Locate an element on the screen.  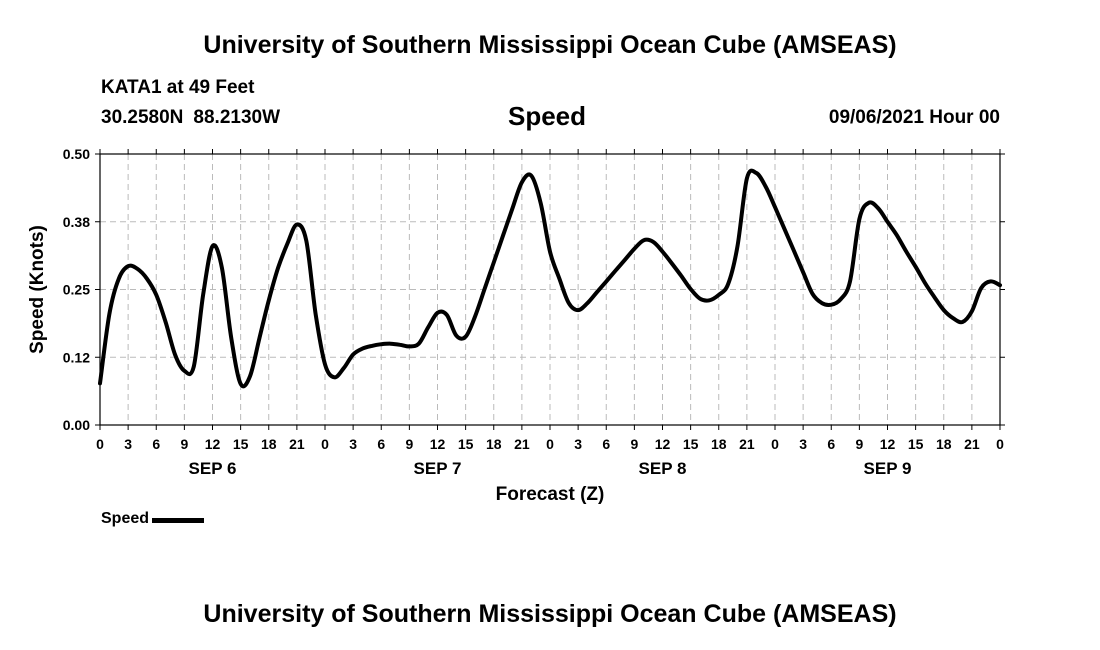
x-day-label: SEP 9 is located at coordinates (888, 468).